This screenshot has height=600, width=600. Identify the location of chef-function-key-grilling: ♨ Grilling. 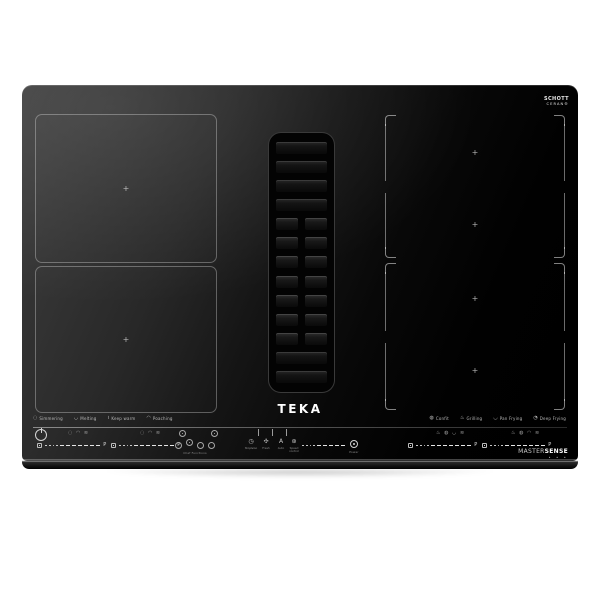
(471, 418).